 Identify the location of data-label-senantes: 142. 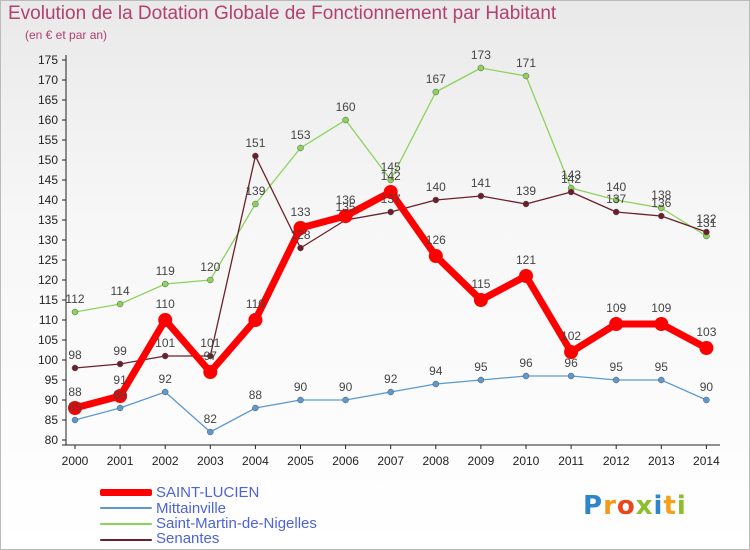
(571, 179).